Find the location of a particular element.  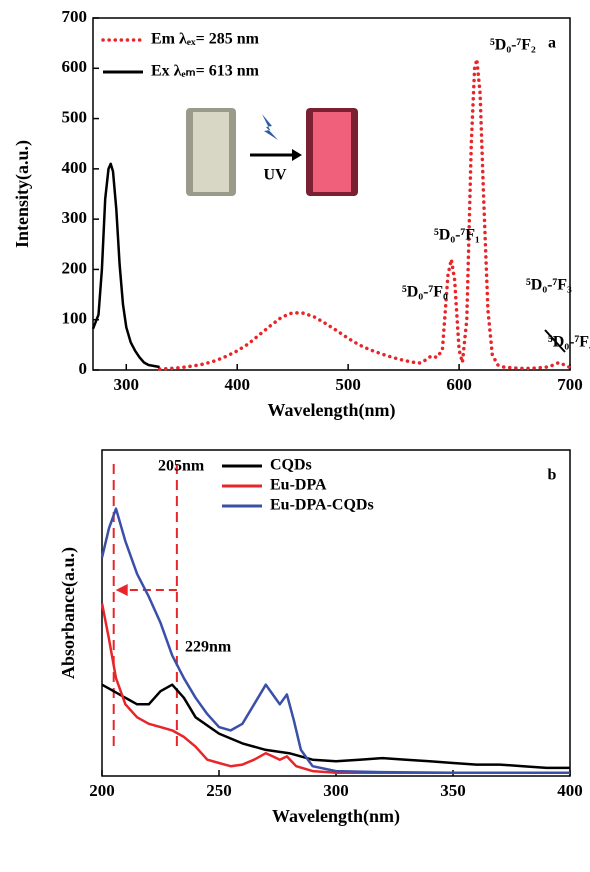

inset-label: UV is located at coordinates (275, 175).